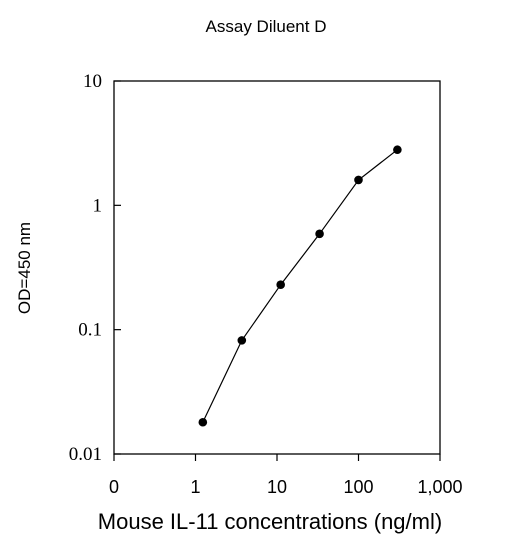 This screenshot has width=511, height=539. I want to click on y-tick-label: 0.01, so click(85, 454).